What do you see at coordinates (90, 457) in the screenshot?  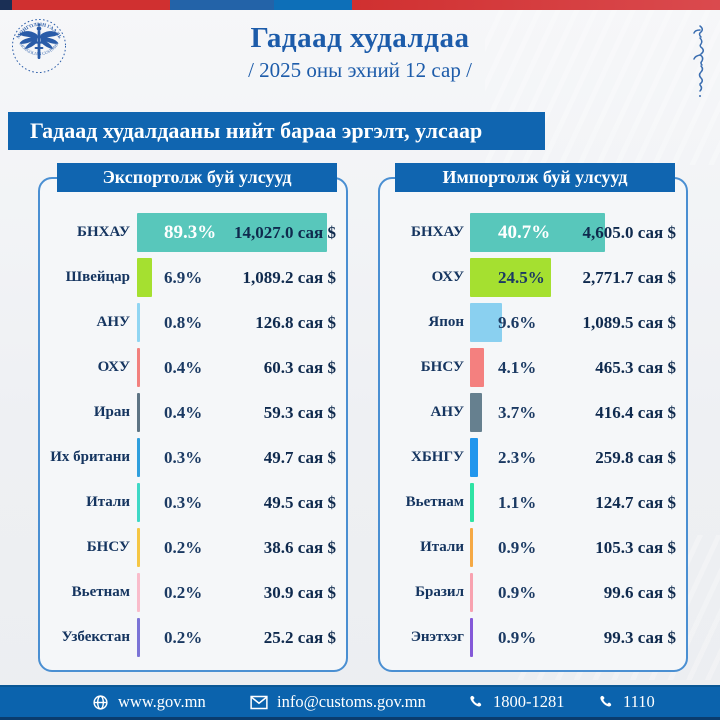 I see `country-label: Их британи` at bounding box center [90, 457].